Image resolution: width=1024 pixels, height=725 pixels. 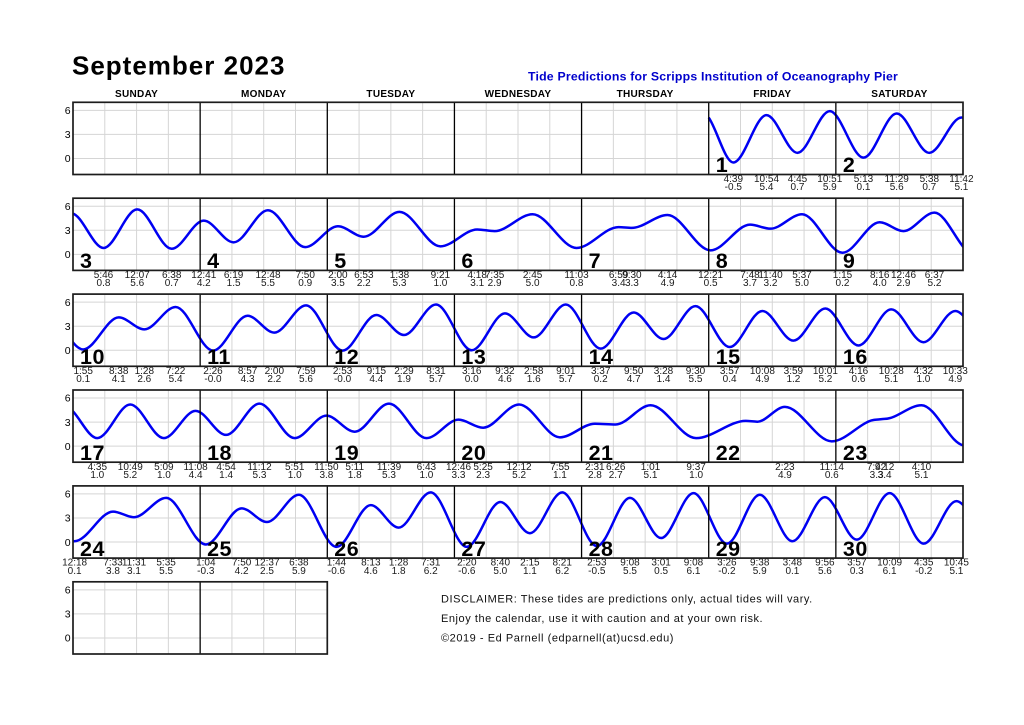 What do you see at coordinates (825, 563) in the screenshot?
I see `svg-text: 9:56` at bounding box center [825, 563].